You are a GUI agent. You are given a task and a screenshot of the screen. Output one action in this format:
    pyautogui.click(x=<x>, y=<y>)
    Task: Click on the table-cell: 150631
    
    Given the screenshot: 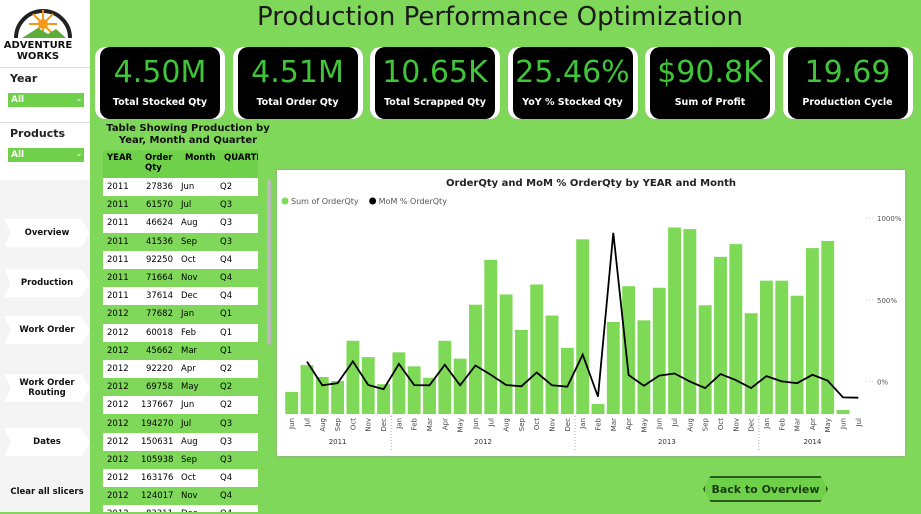 What is the action you would take?
    pyautogui.click(x=157, y=441)
    